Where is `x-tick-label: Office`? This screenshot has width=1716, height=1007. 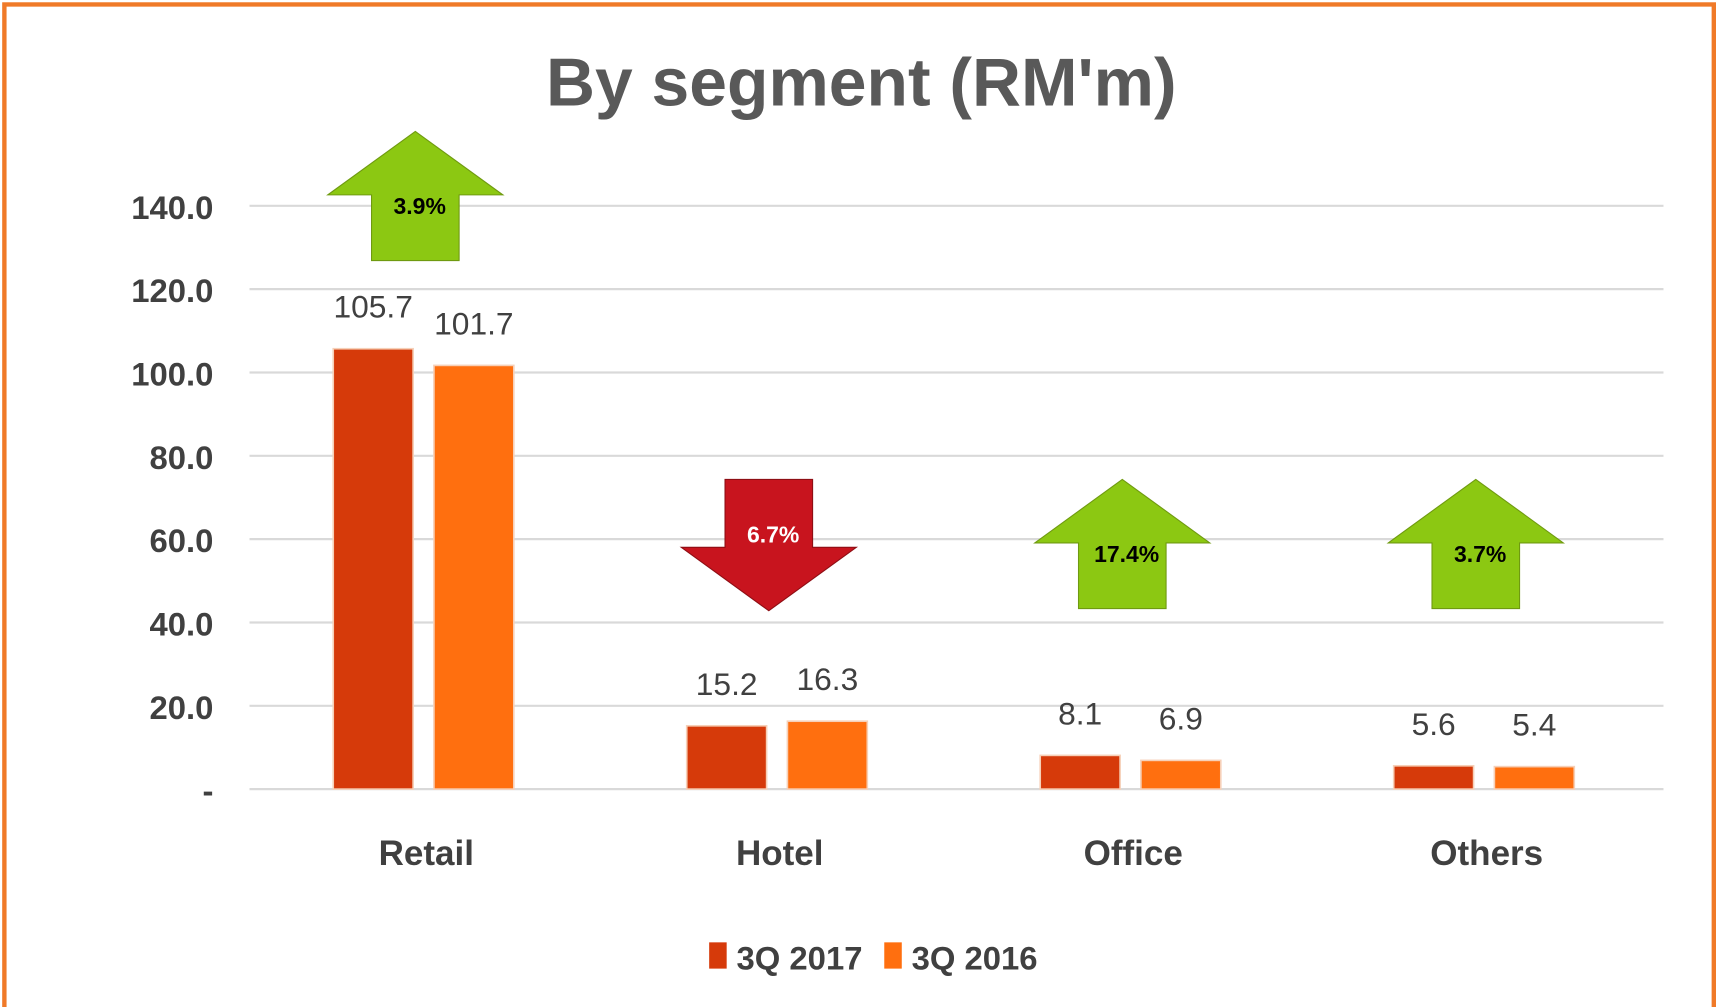 x-tick-label: Office is located at coordinates (1133, 853).